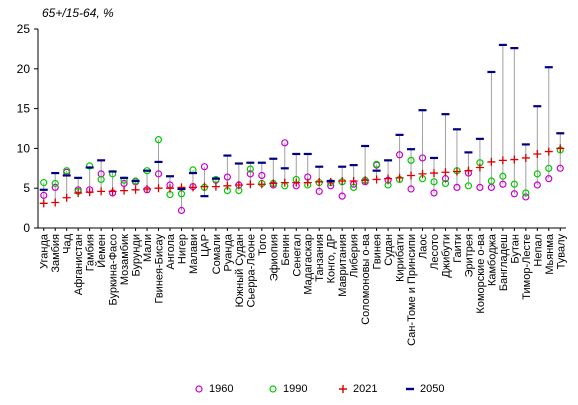 The height and width of the screenshot is (405, 578). What do you see at coordinates (366, 279) in the screenshot?
I see `x-tick-label: Соломоновы о-ва` at bounding box center [366, 279].